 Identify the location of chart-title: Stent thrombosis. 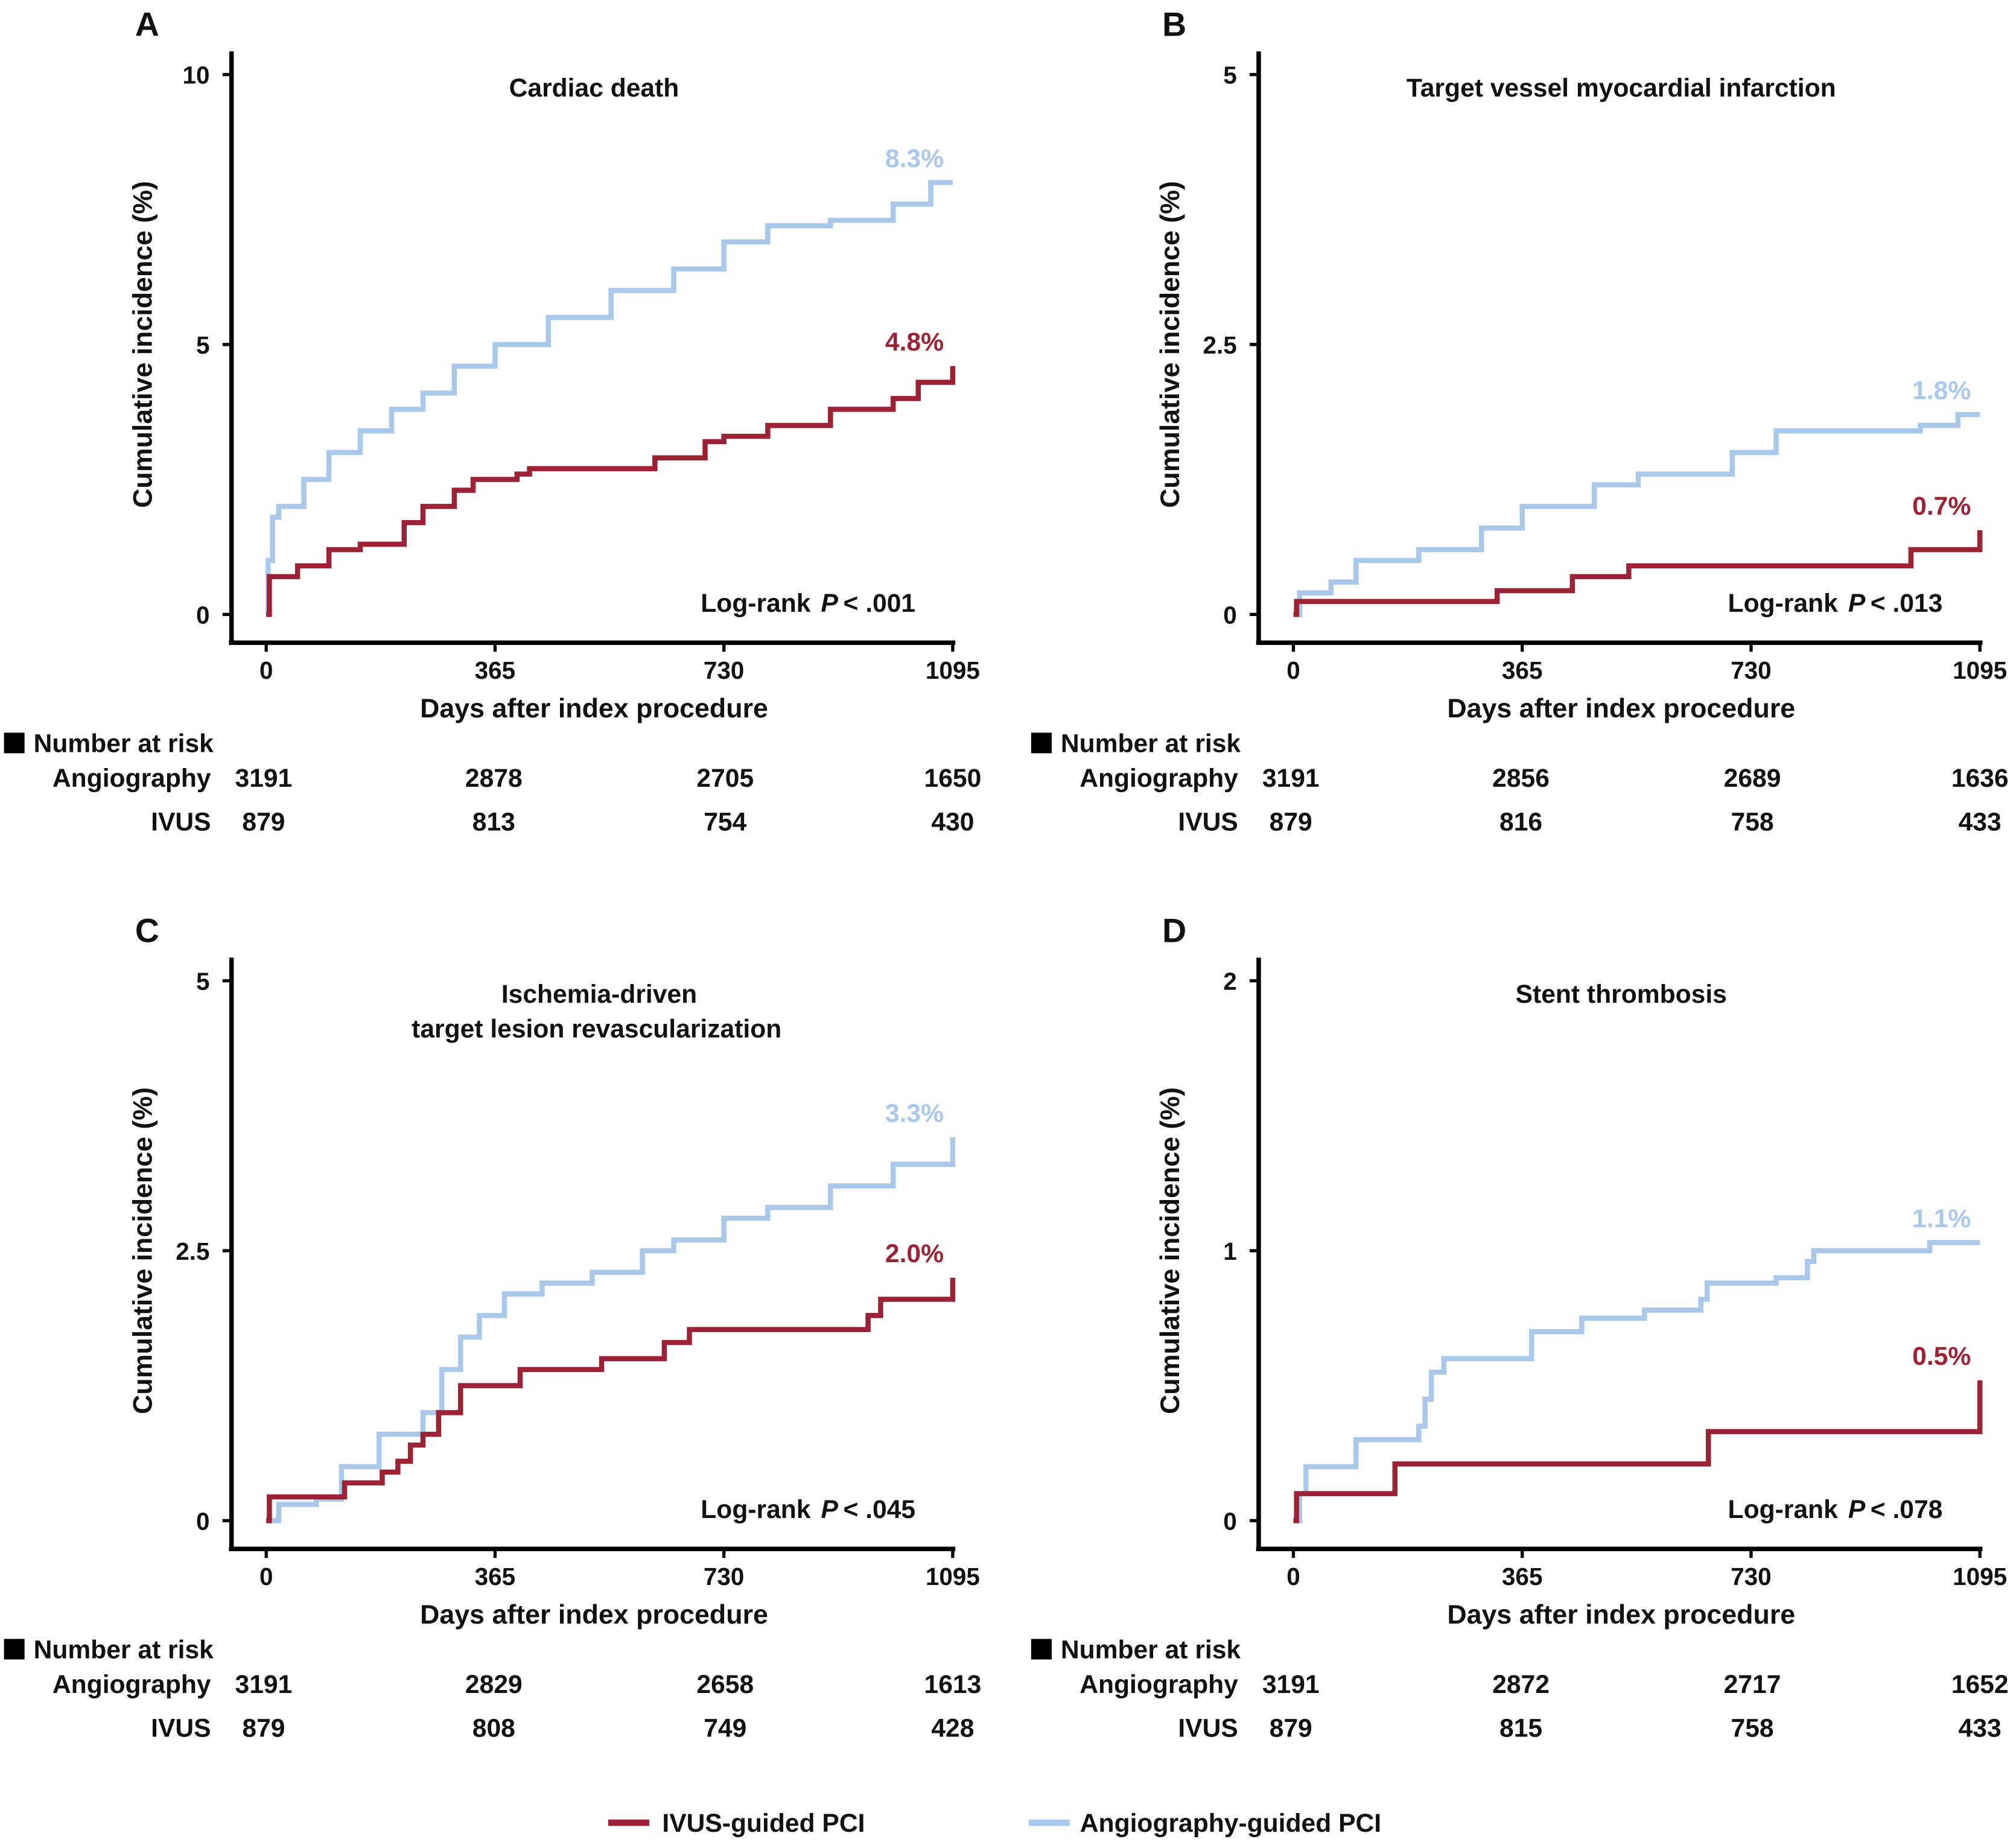
(1621, 994).